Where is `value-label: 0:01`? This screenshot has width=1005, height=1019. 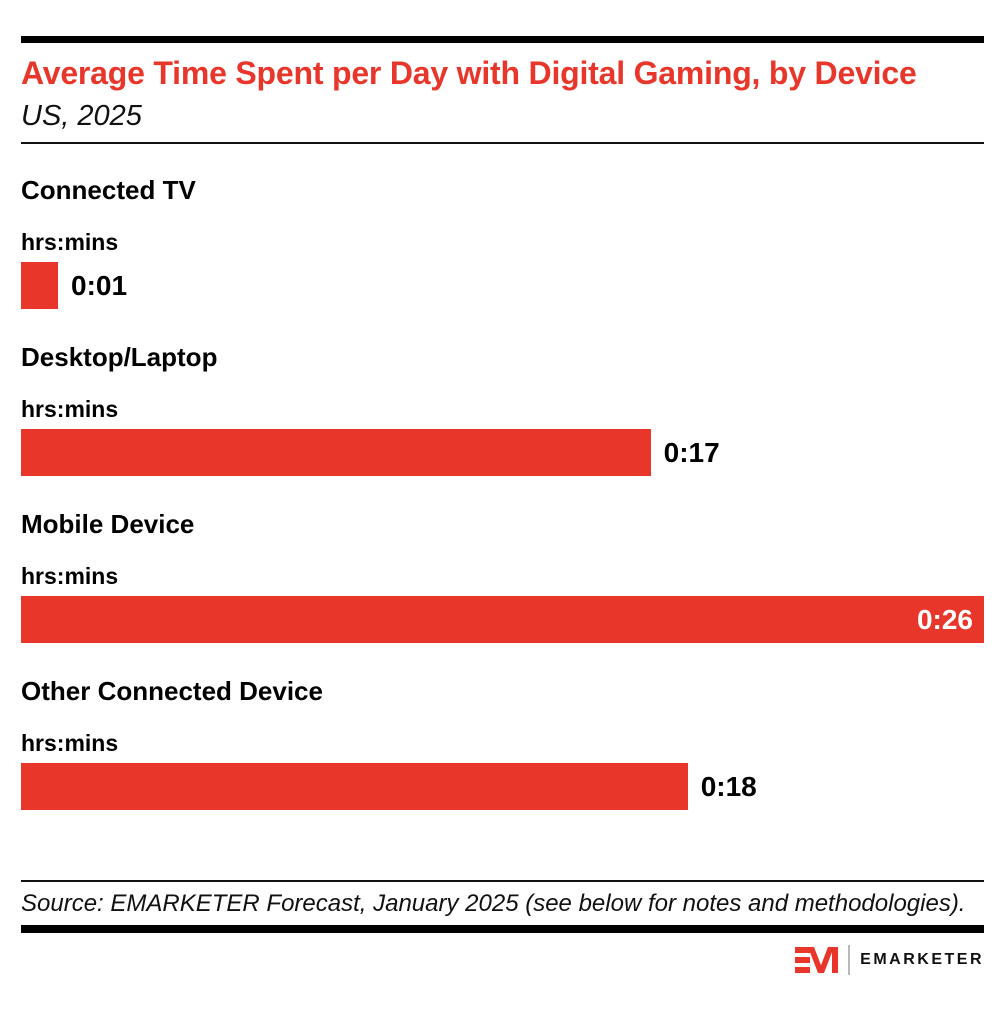 value-label: 0:01 is located at coordinates (99, 285).